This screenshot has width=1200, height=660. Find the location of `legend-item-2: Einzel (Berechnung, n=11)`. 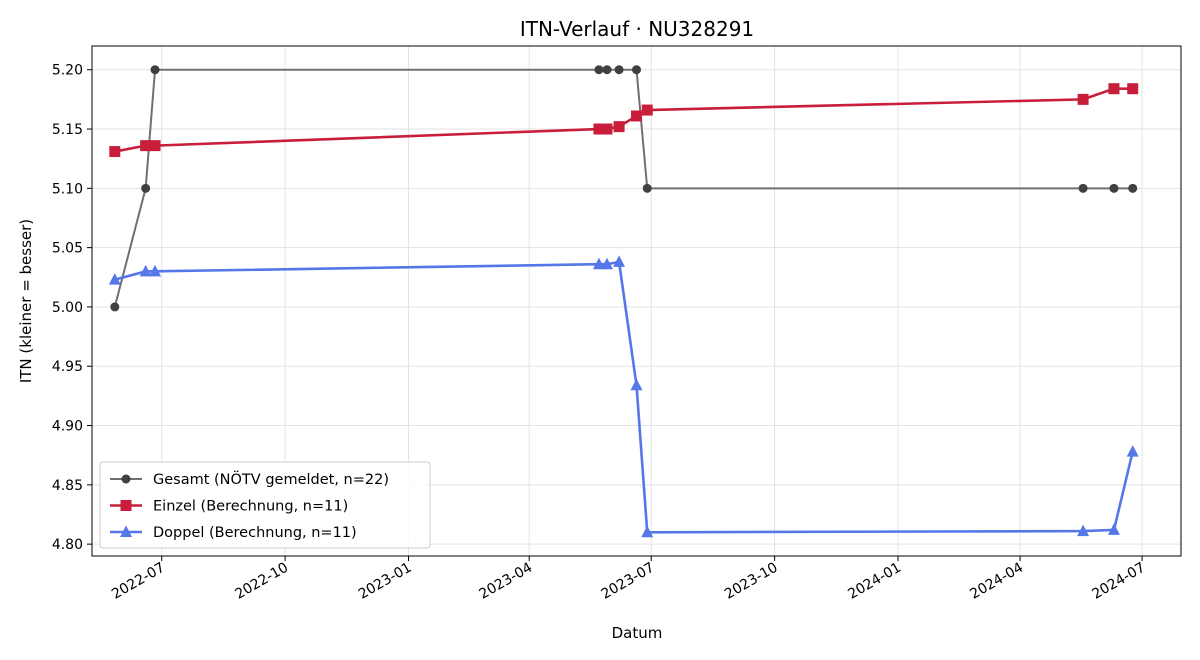

legend-item-2: Einzel (Berechnung, n=11) is located at coordinates (229, 507).